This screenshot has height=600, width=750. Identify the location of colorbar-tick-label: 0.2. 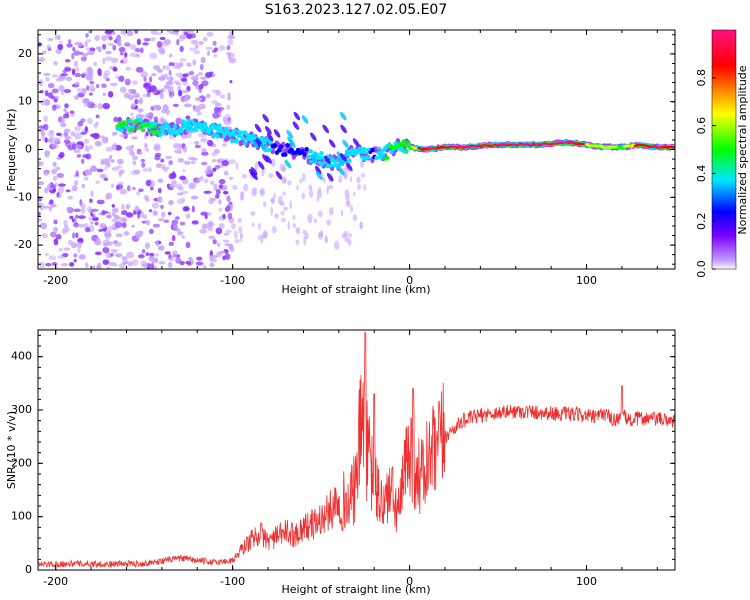
(701, 221).